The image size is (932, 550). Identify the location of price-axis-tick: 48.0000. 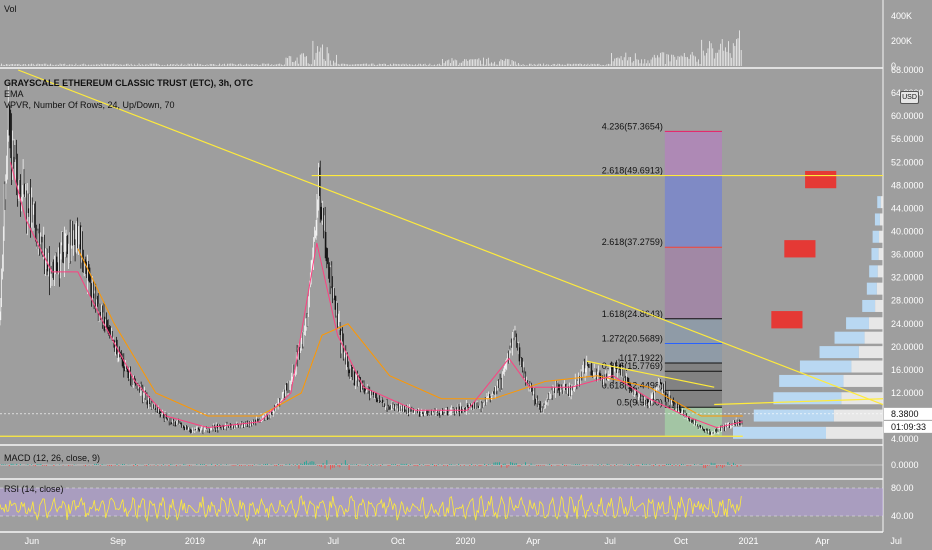
(907, 185).